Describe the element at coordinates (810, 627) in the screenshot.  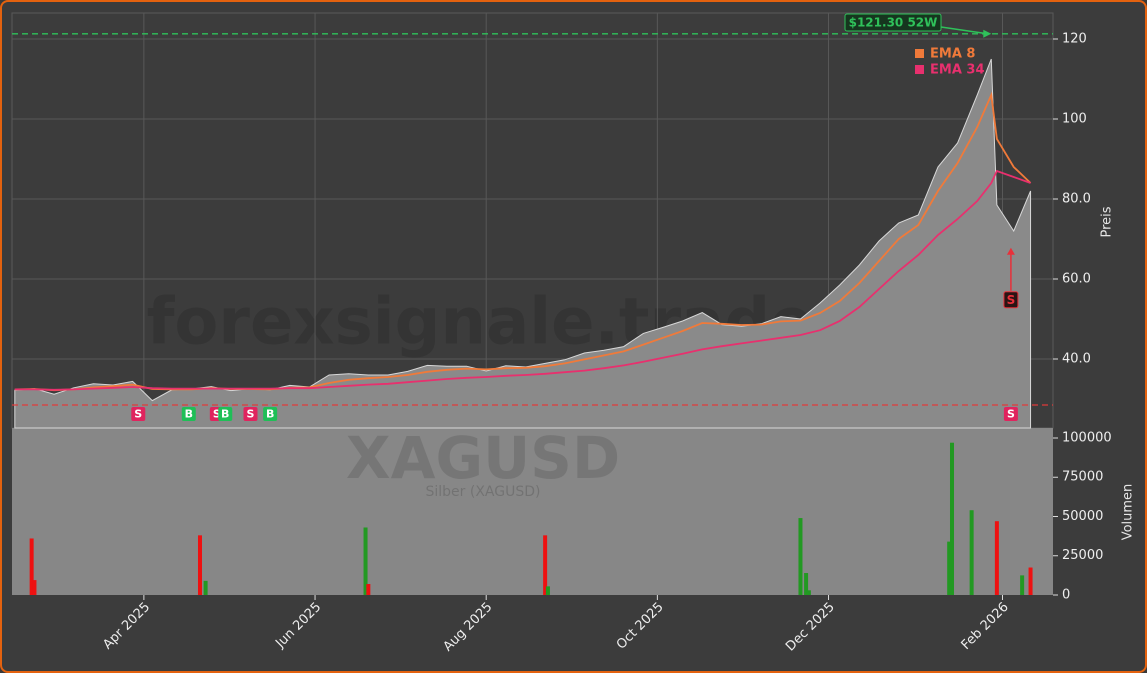
I see `x-tick-label: Dec 2025` at that location.